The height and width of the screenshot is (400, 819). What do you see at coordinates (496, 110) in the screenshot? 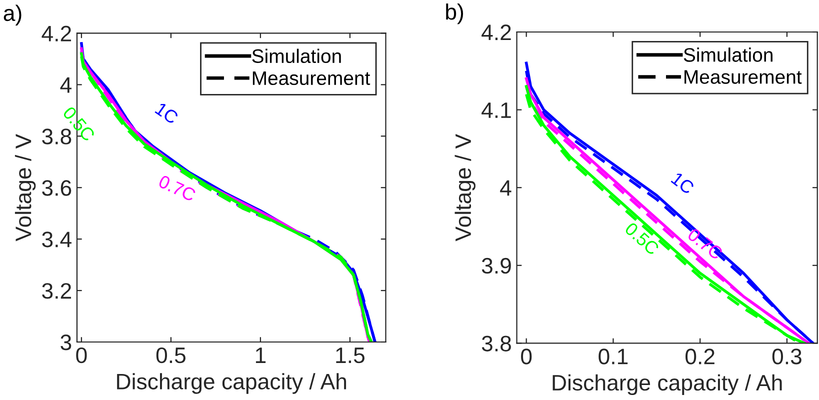
I see `y-tick-label: 4.1` at bounding box center [496, 110].